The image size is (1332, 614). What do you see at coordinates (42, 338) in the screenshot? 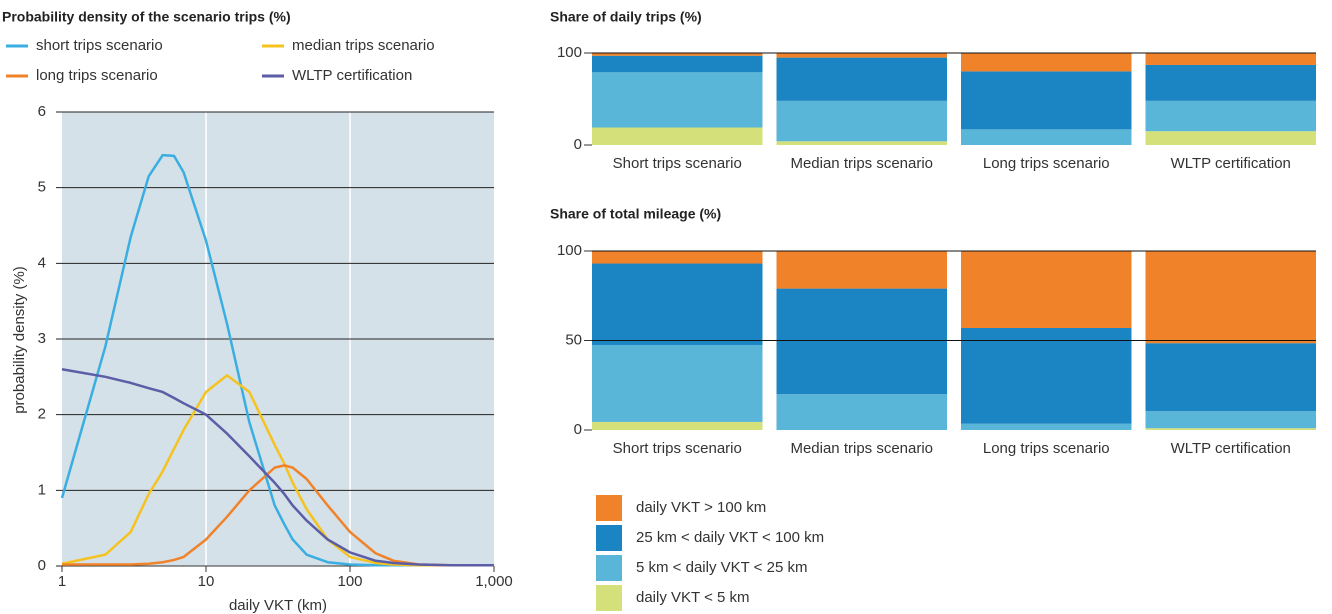
I see `y-tick-label: 3` at bounding box center [42, 338].